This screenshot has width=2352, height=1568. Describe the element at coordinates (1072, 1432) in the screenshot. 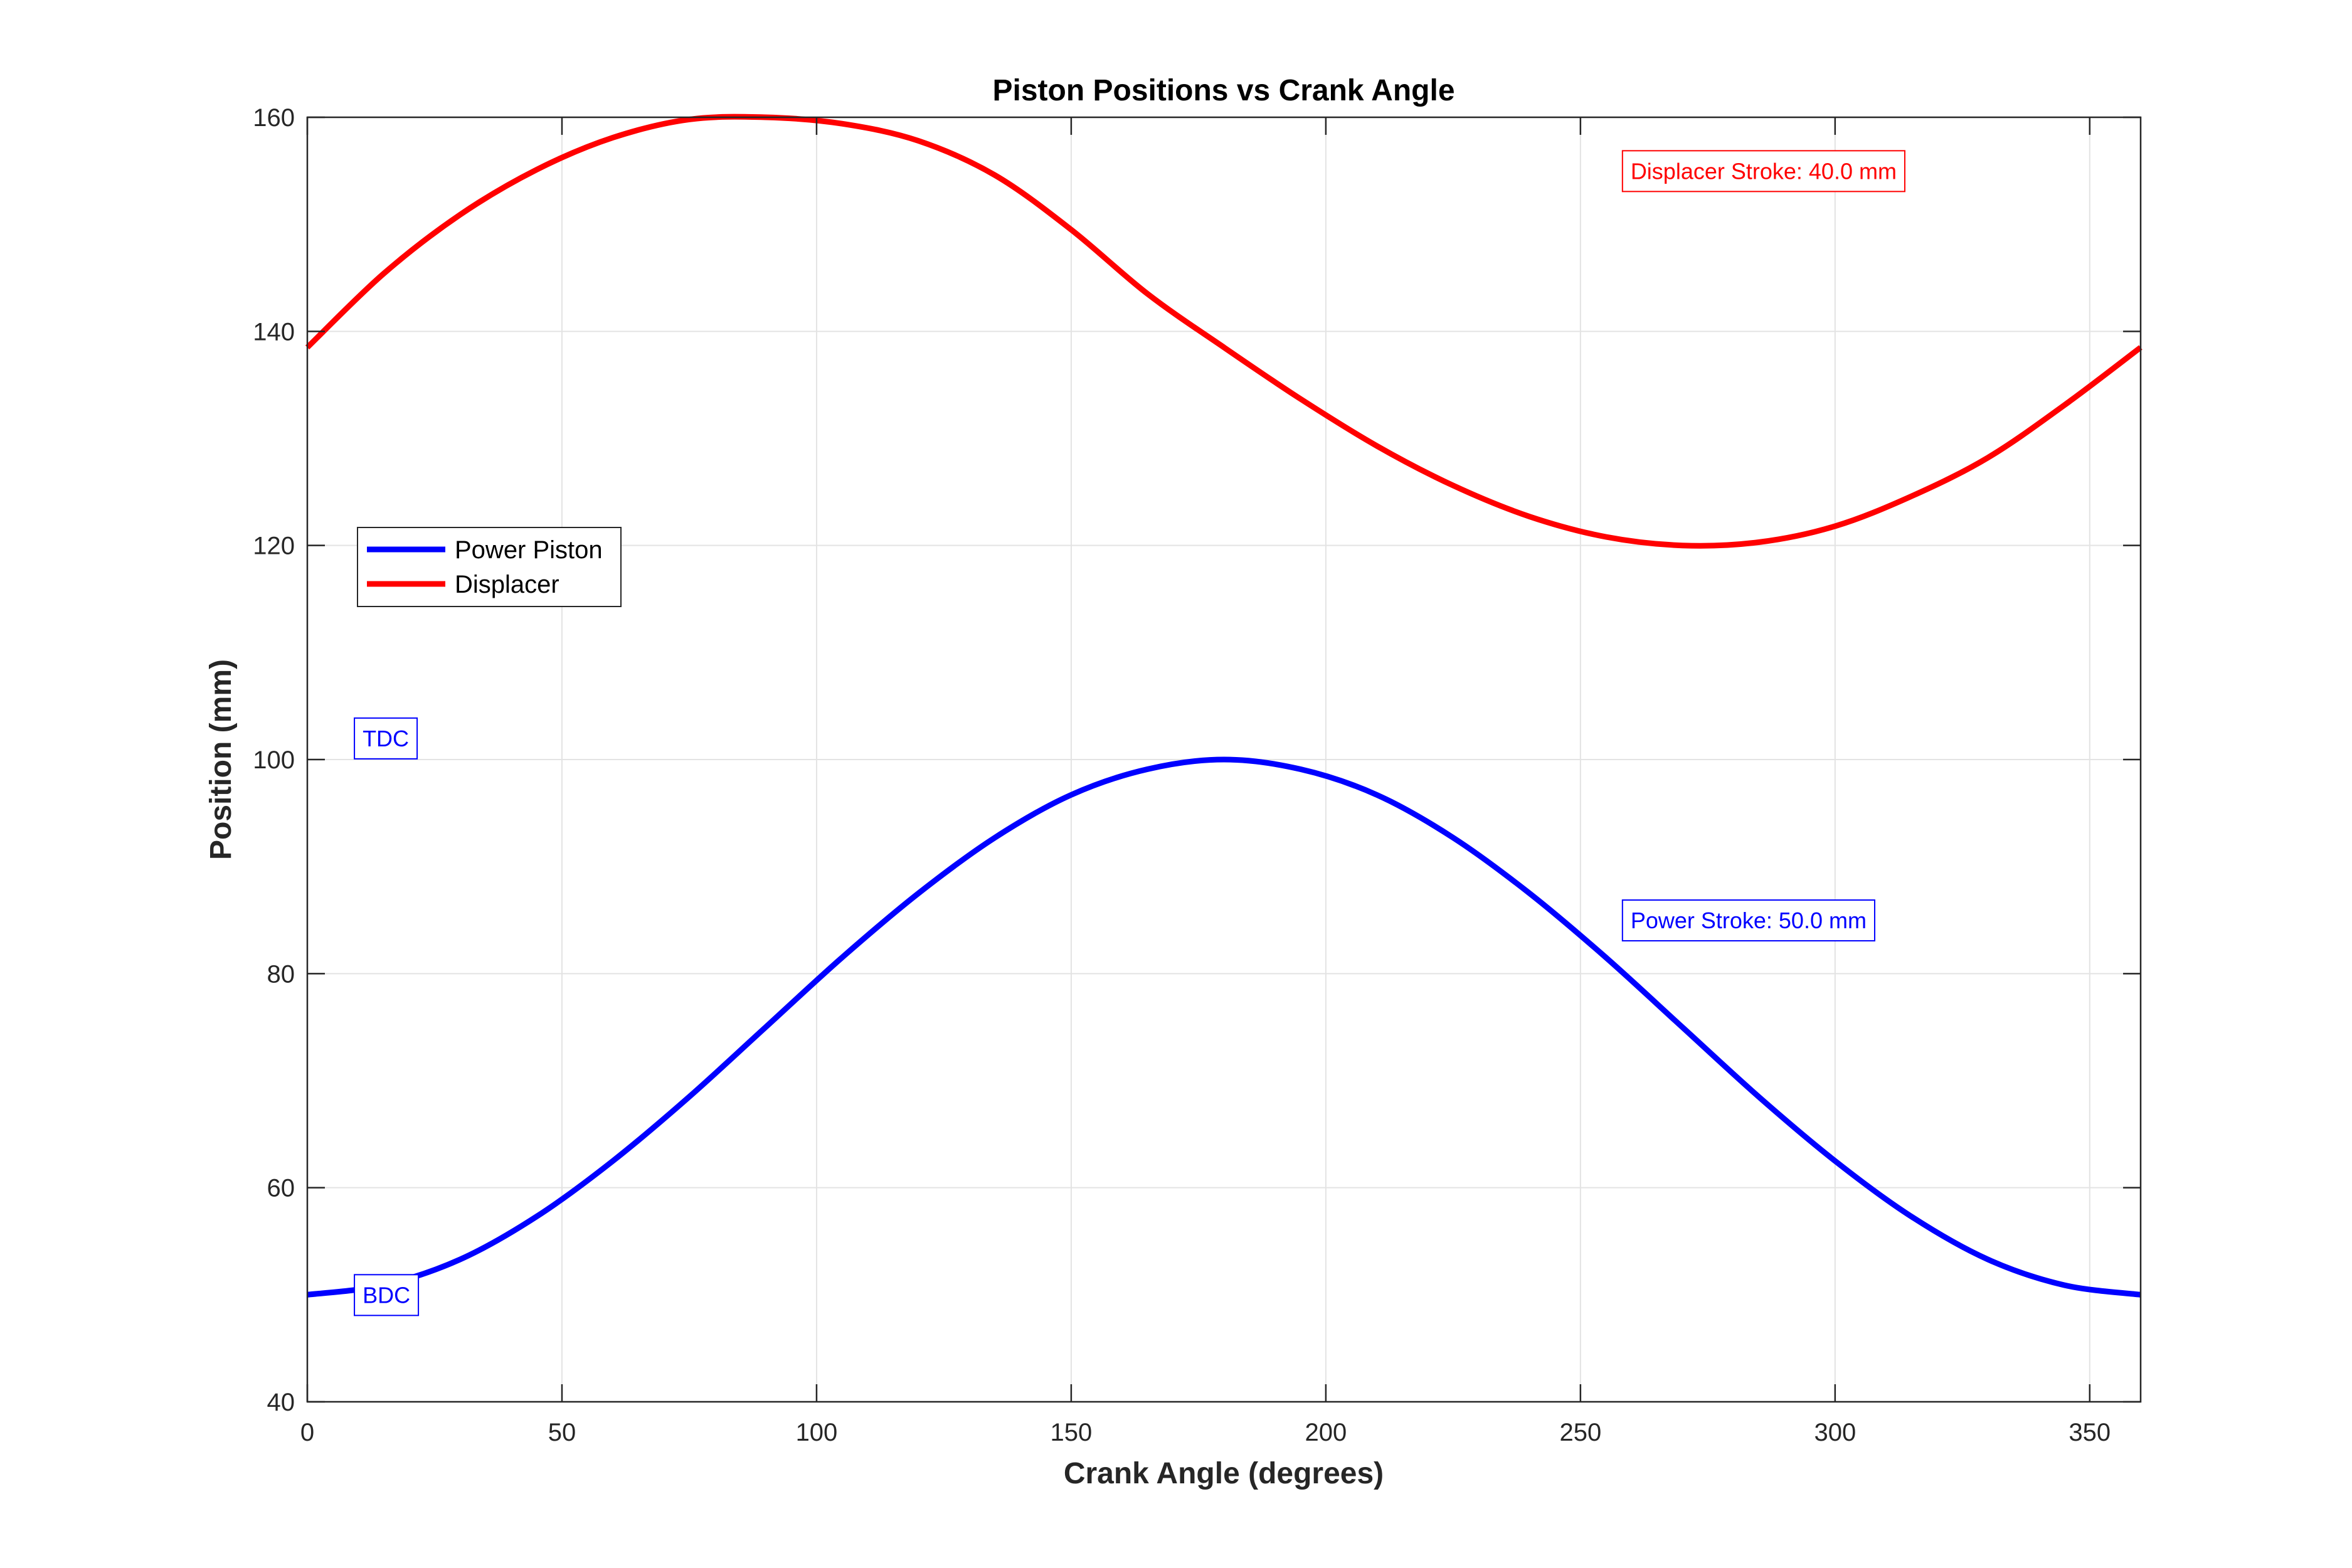

I see `x-tick-label: 150` at that location.